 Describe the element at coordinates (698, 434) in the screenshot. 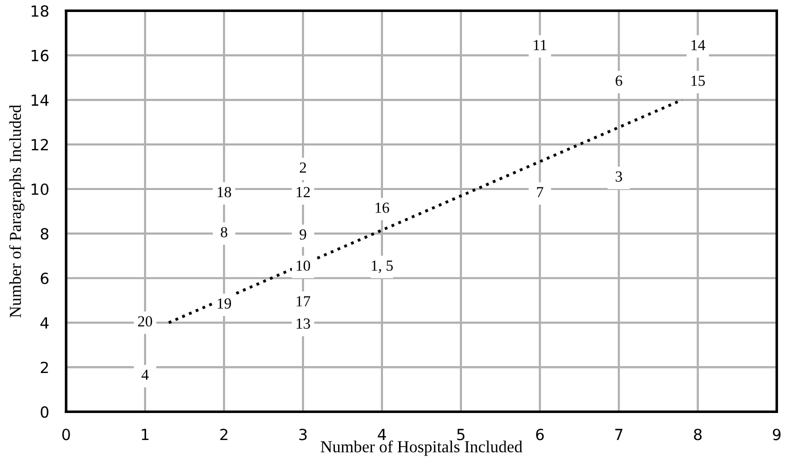

I see `x-tick-label: 8` at that location.